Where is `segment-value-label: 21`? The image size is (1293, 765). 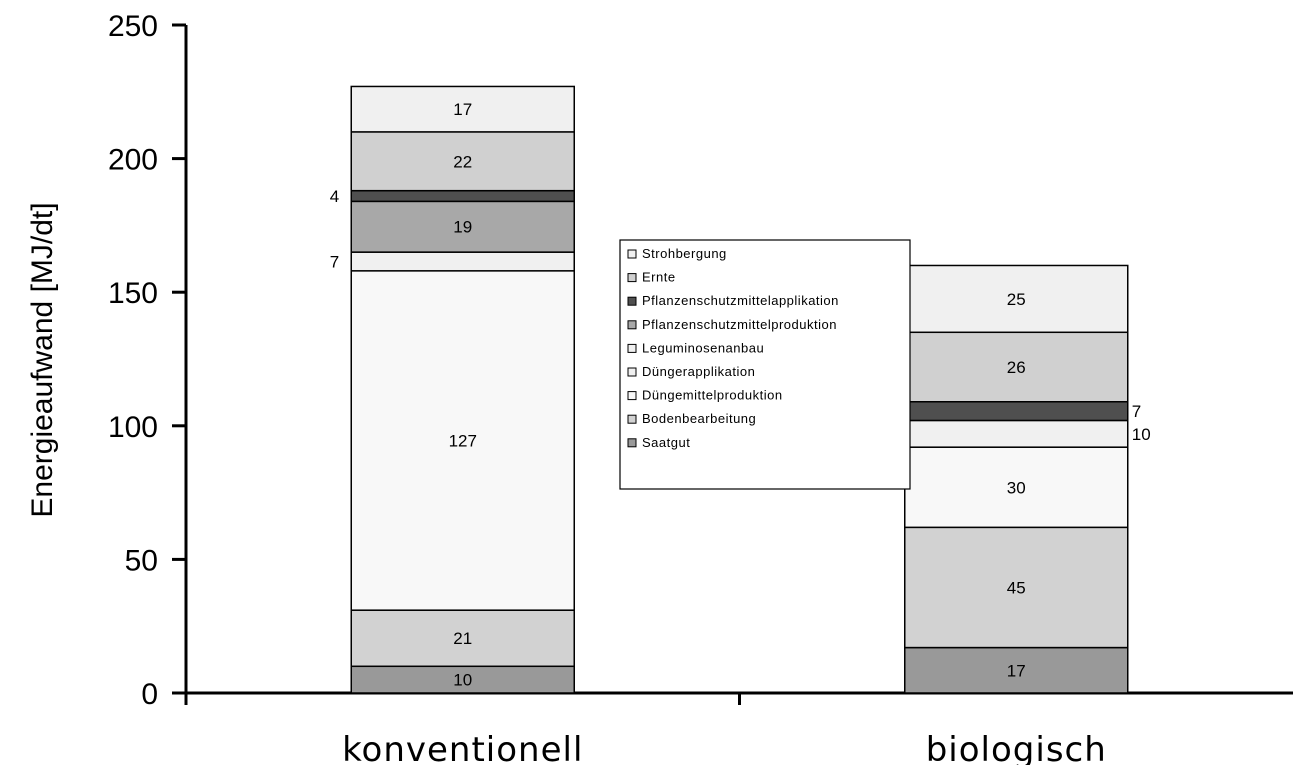 segment-value-label: 21 is located at coordinates (462, 638).